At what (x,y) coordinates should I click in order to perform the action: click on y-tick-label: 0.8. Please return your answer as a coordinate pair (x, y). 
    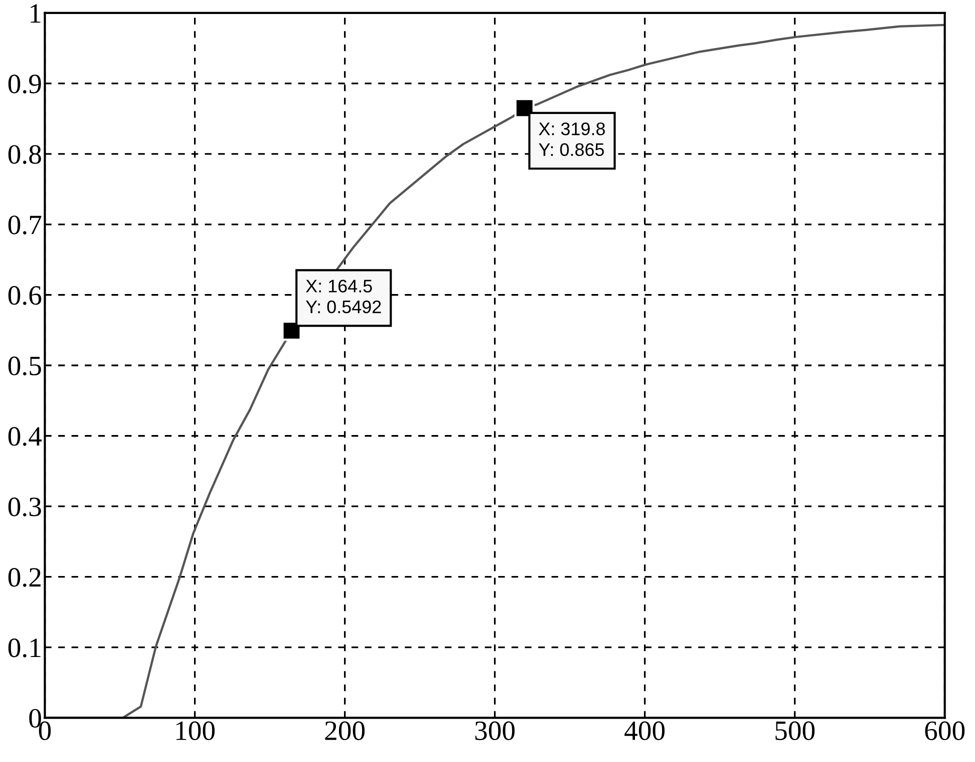
    Looking at the image, I should click on (25, 154).